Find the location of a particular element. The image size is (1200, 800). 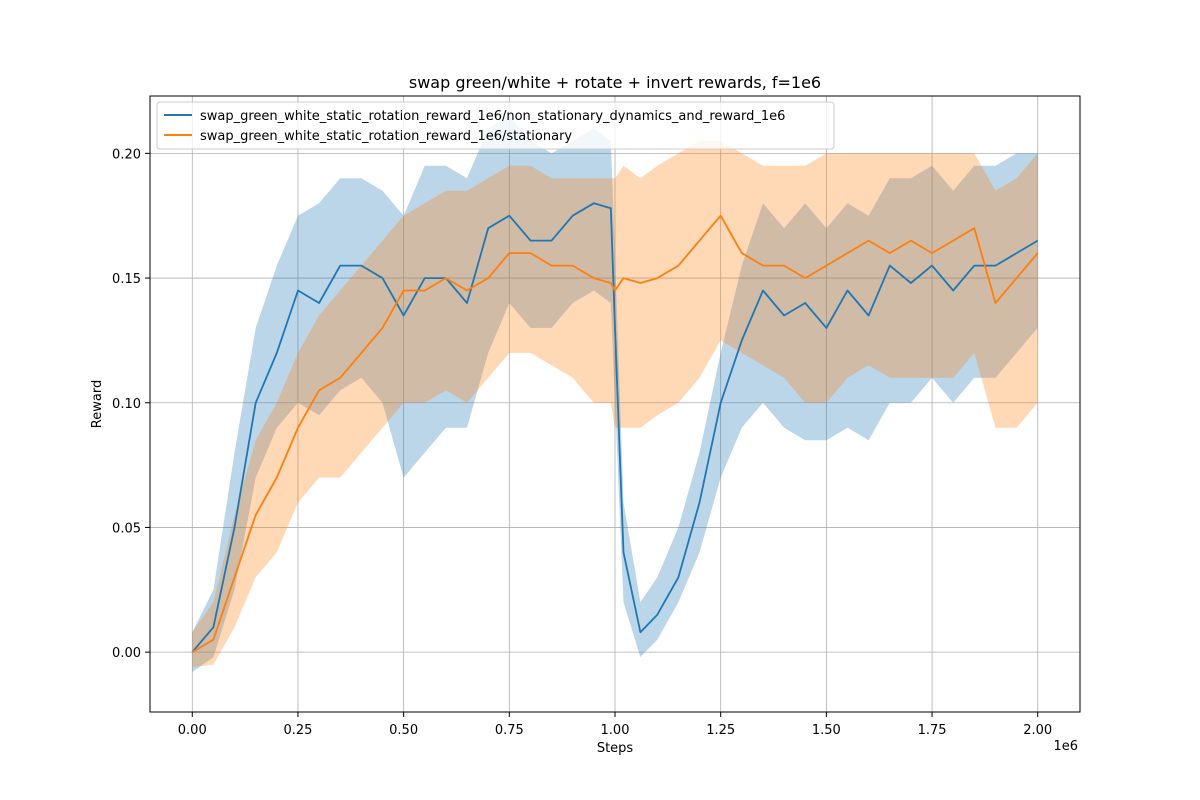

x-axis-ticks: 0.00 0.25 0.50 0.75 1.00 1.25 1.50 1.75 2.00 is located at coordinates (615, 725).